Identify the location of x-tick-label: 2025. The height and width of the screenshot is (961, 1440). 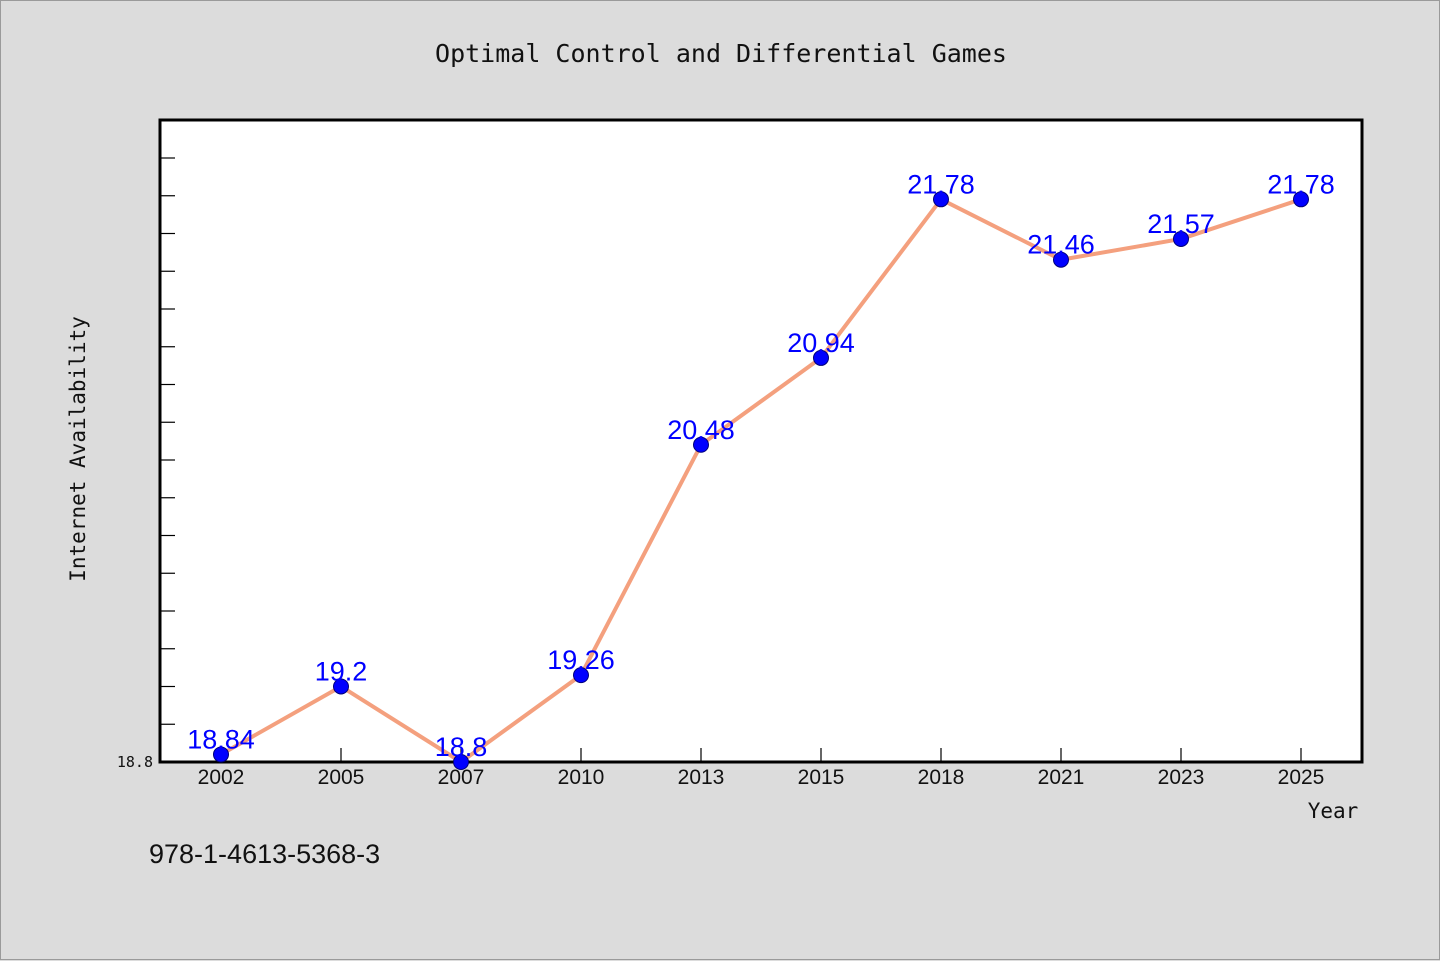
(1301, 777).